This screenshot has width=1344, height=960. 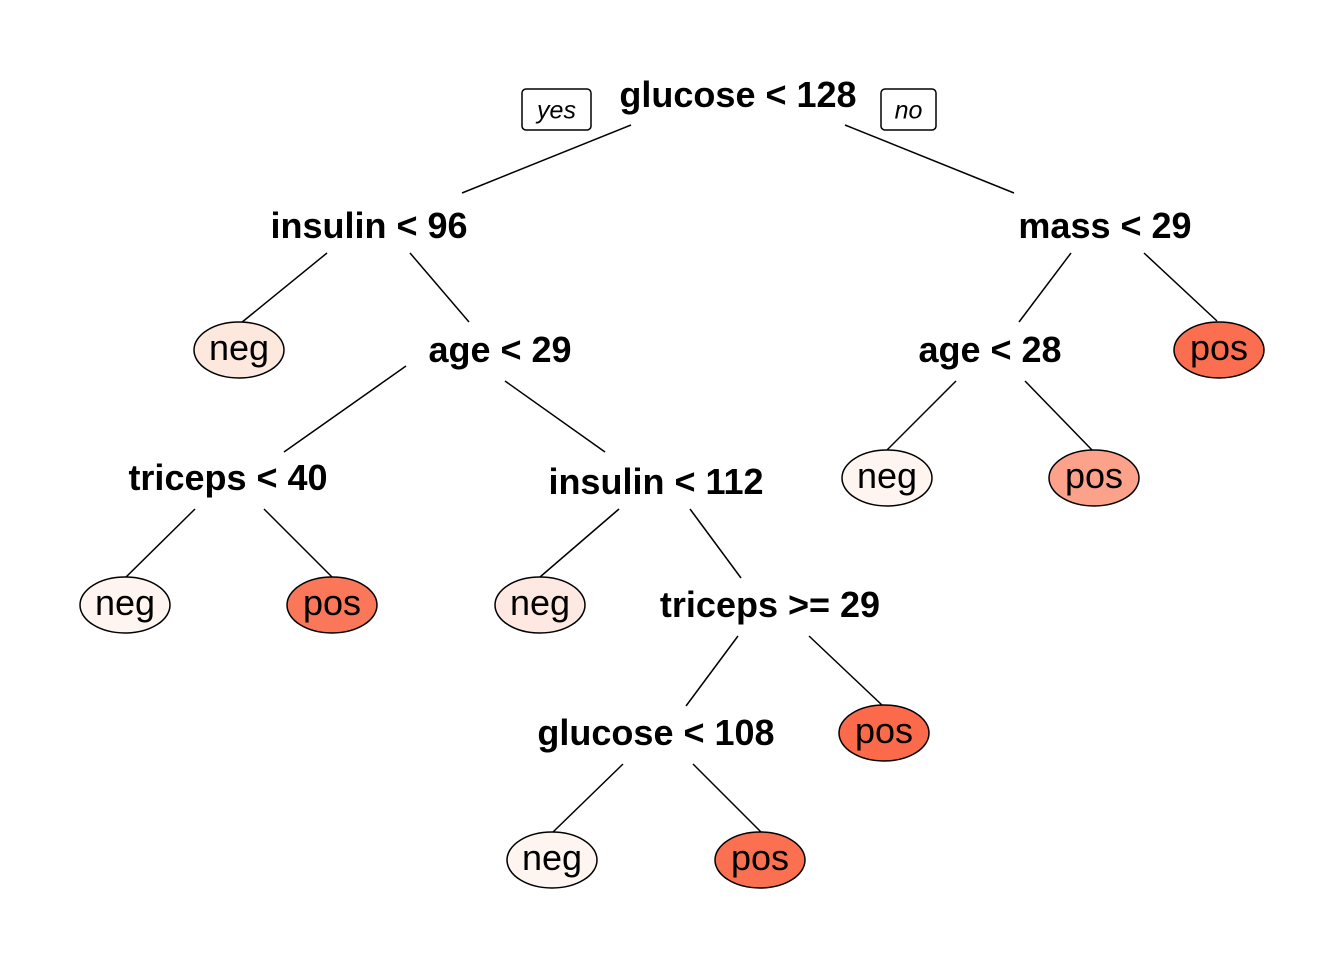 I want to click on split-node: glucose < 108, so click(x=655, y=732).